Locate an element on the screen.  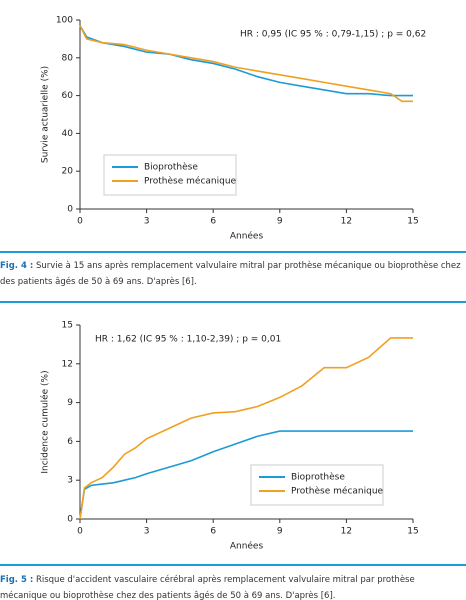
caption-label: Fig. 4 : is located at coordinates (17, 266).